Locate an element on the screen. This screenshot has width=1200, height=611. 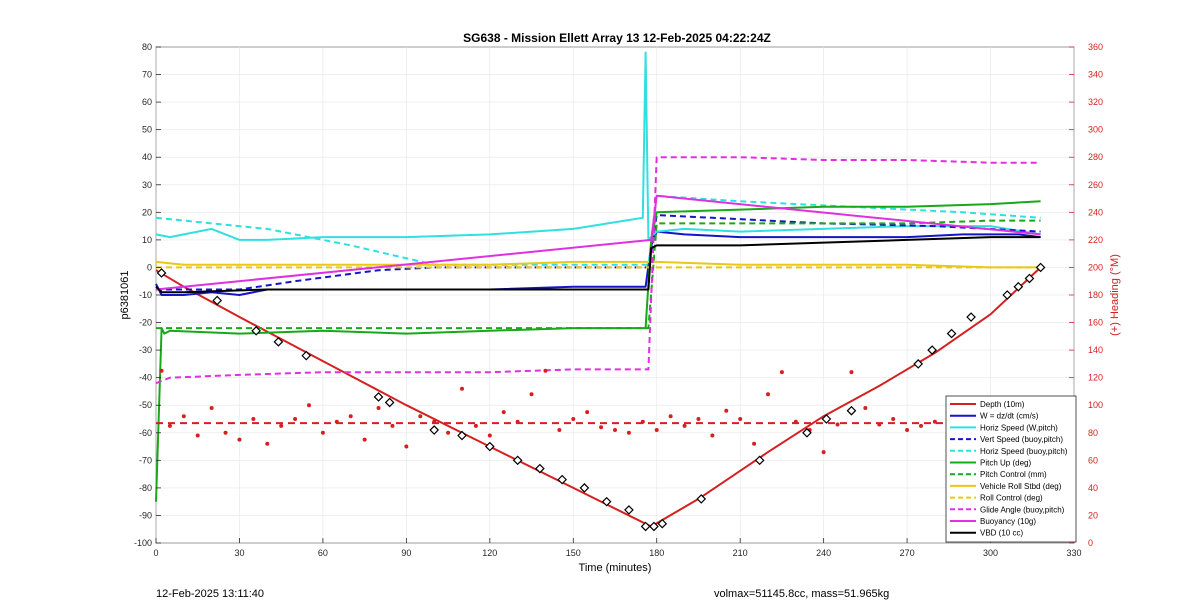
legend-entry: VBD (10 cc) is located at coordinates (1001, 533).